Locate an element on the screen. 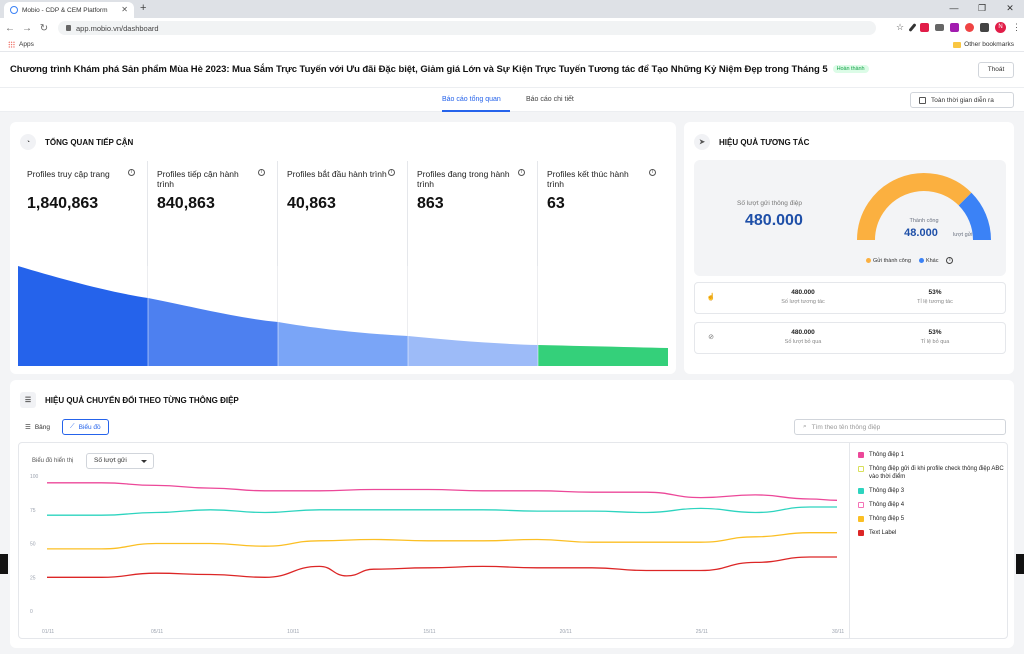  puzzle-icon is located at coordinates (984, 27).